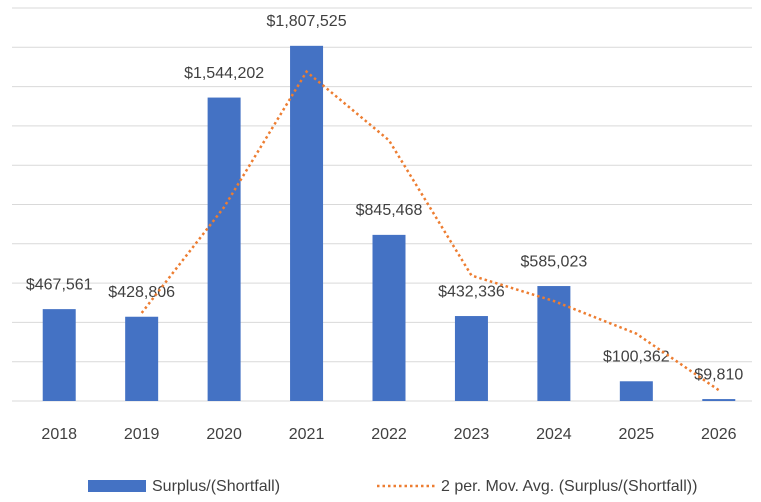 This screenshot has width=761, height=502. What do you see at coordinates (307, 434) in the screenshot?
I see `x-tick-label: 2021` at bounding box center [307, 434].